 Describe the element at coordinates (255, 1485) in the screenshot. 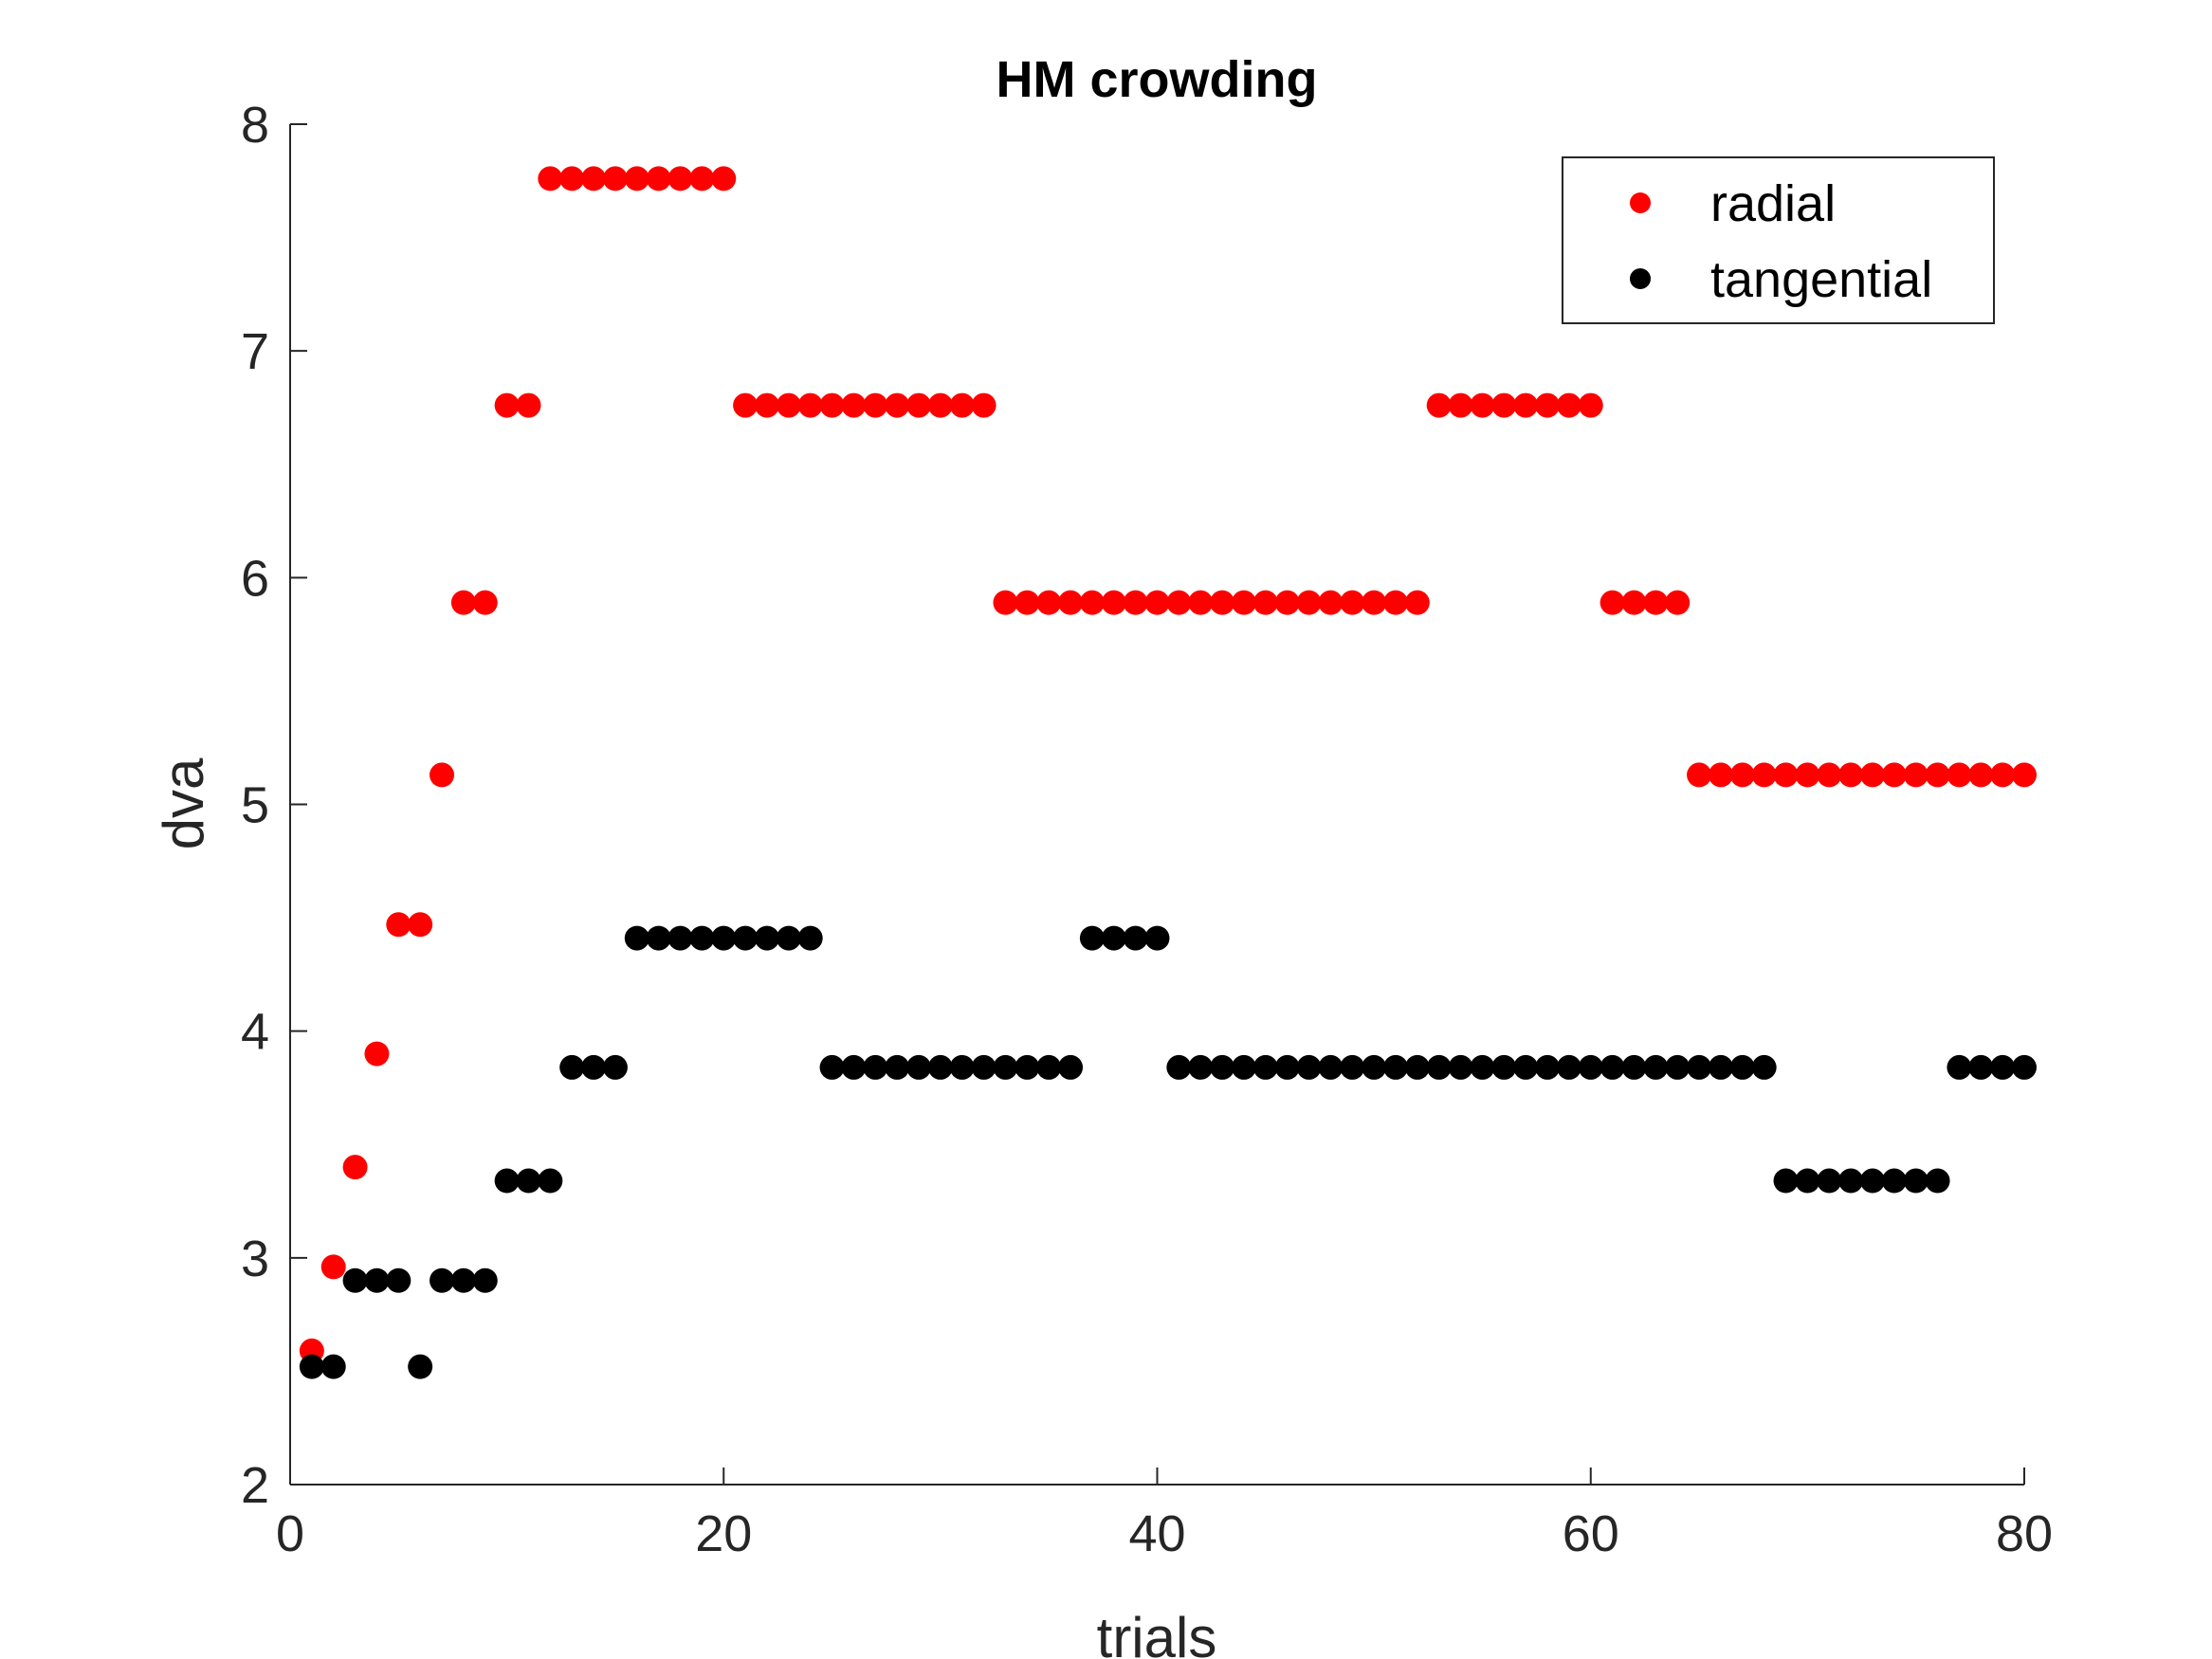

I see `y-tick-label: 2` at that location.